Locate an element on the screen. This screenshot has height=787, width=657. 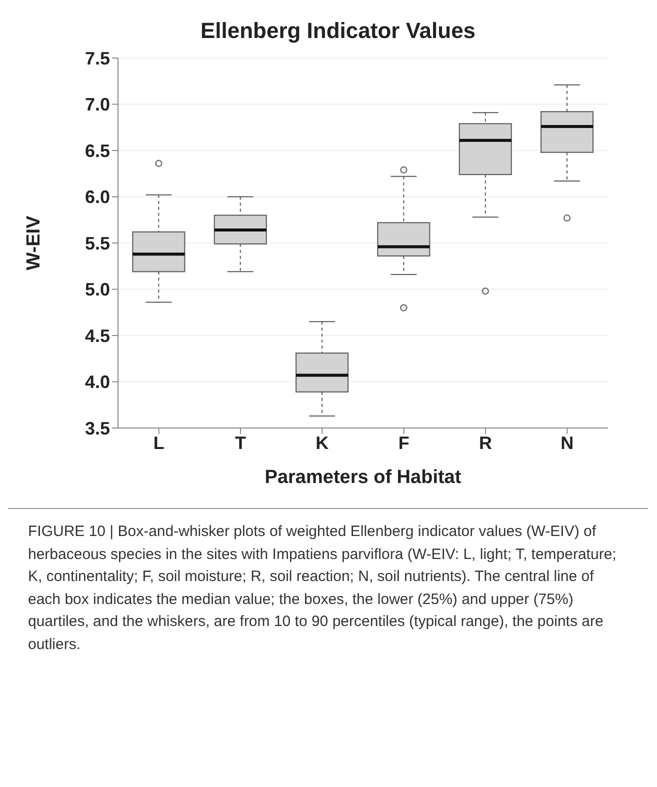
y-tick-label: 5.5 is located at coordinates (97, 243).